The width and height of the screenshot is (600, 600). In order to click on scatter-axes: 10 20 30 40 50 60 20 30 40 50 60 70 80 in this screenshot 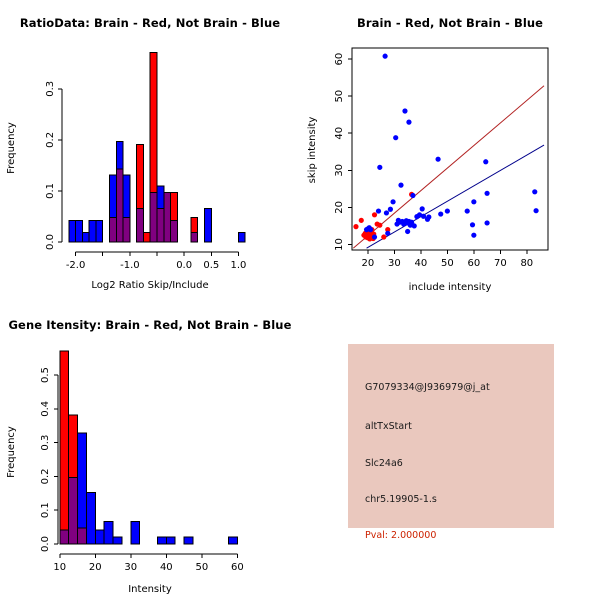, I will do `click(441, 158)`.